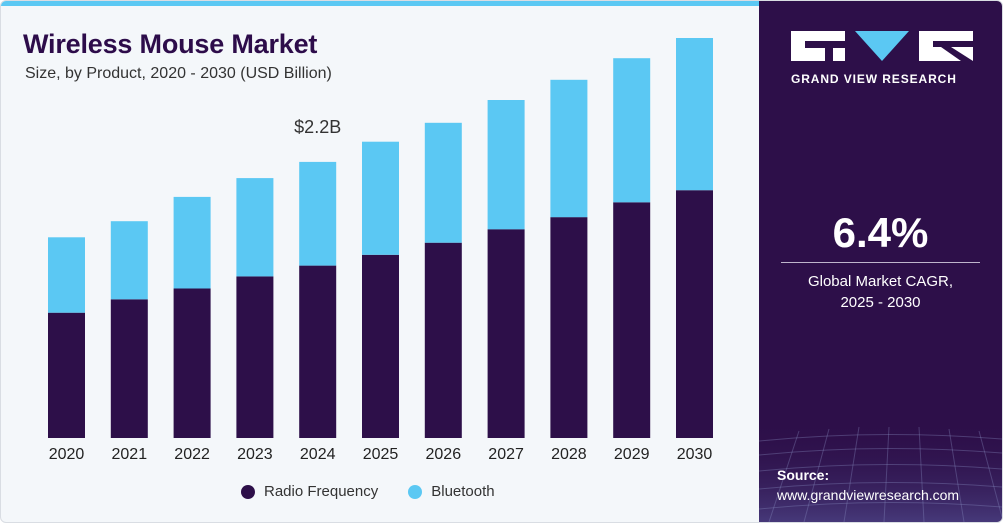 The width and height of the screenshot is (1003, 523). Describe the element at coordinates (569, 327) in the screenshot. I see `bar-radio-frequency-2028` at that location.